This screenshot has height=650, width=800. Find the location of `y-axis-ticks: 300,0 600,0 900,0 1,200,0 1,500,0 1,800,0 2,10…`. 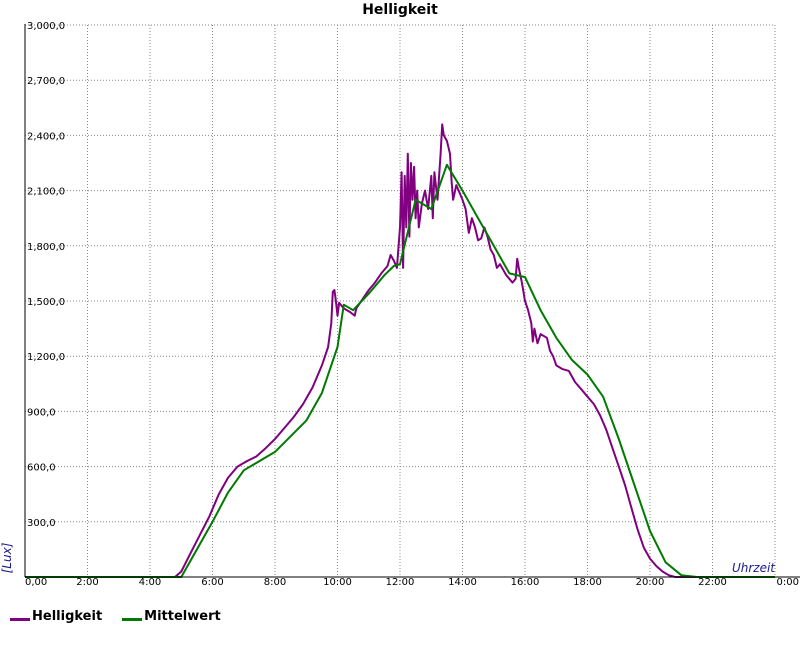

y-axis-ticks: 300,0 600,0 900,0 1,200,0 1,500,0 1,800,0 2,10… is located at coordinates (46, 275).